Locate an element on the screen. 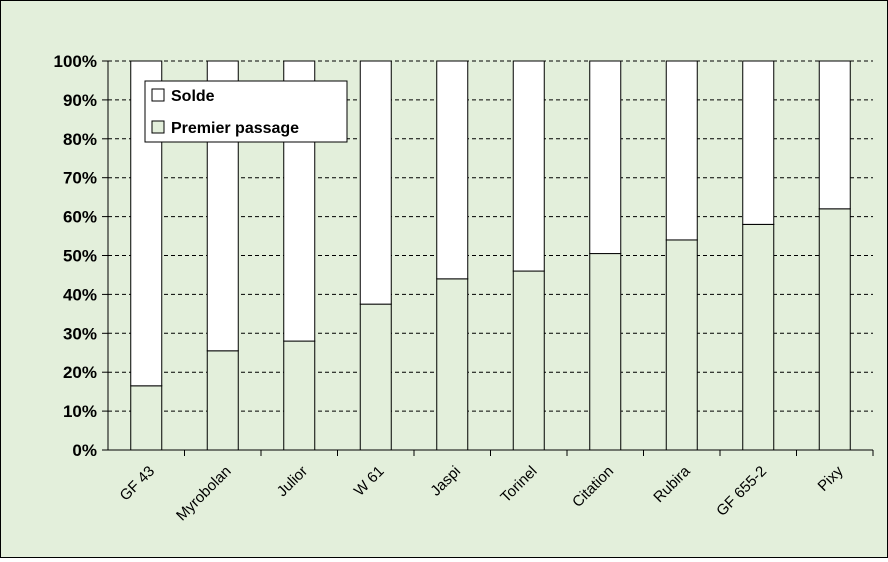 The width and height of the screenshot is (888, 562). legend-label-solde: Solde is located at coordinates (193, 96).